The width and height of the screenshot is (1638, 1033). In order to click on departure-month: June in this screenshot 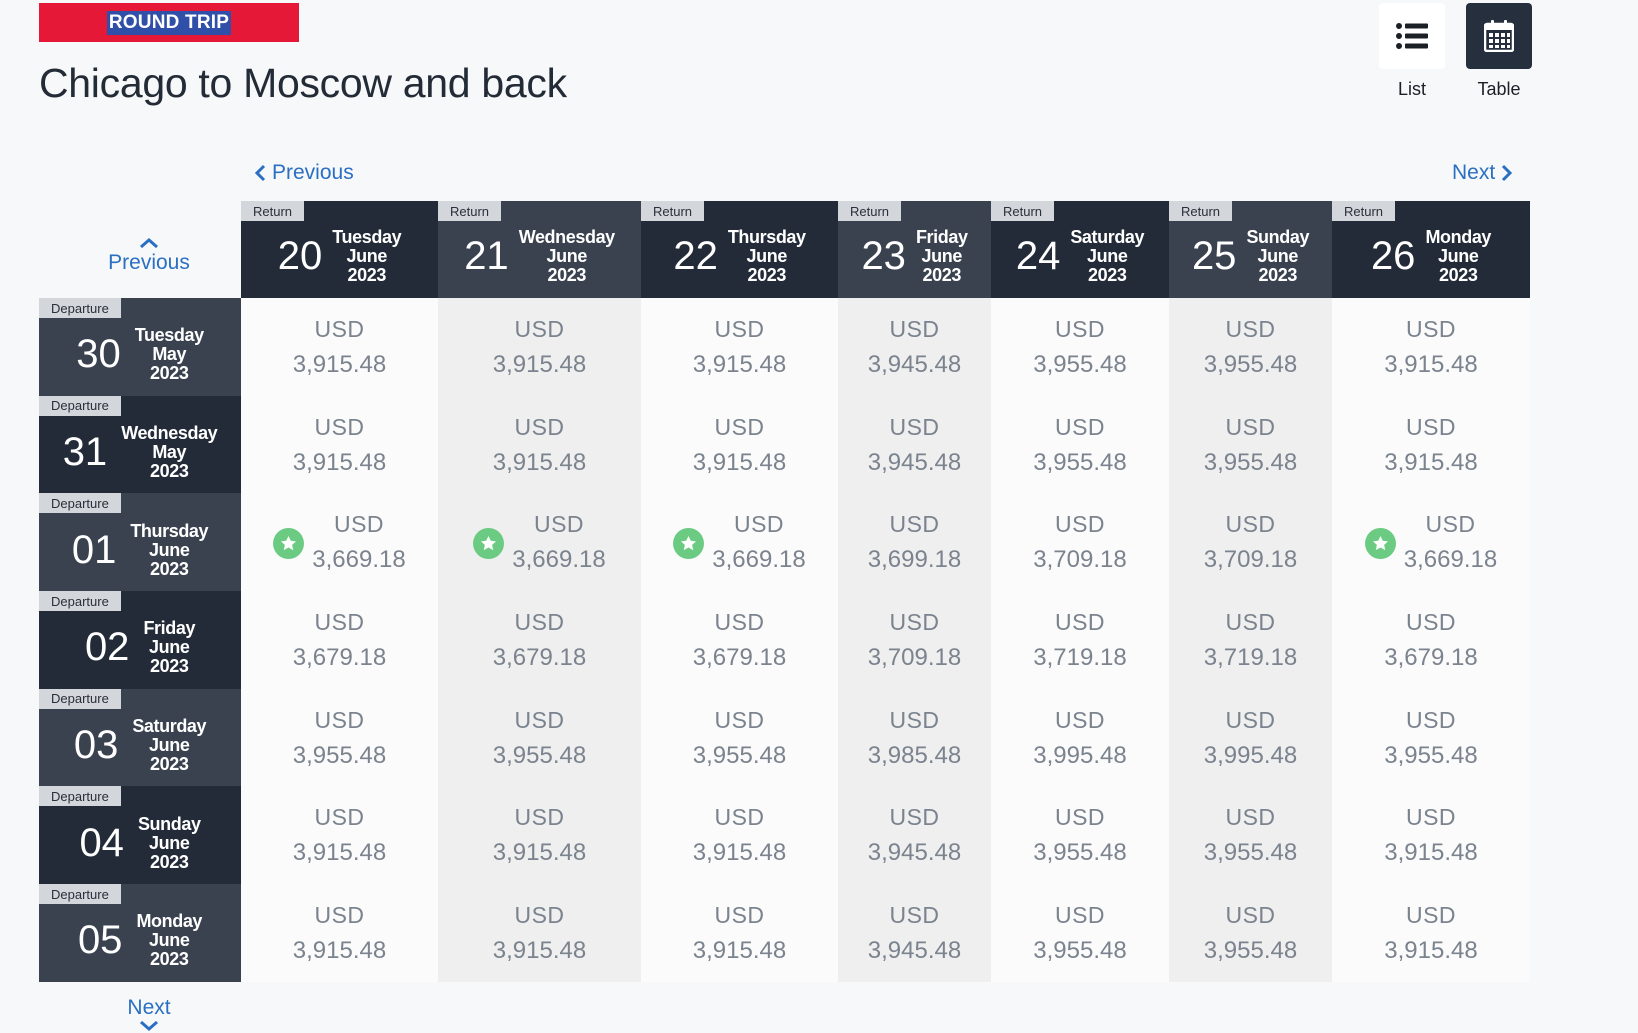, I will do `click(169, 842)`.